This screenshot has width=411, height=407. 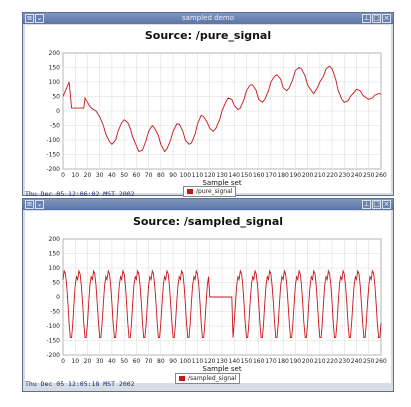 I want to click on window-titlebar: ≡ ⌄ sampled demo ⊥ □ ×, so click(x=208, y=18).